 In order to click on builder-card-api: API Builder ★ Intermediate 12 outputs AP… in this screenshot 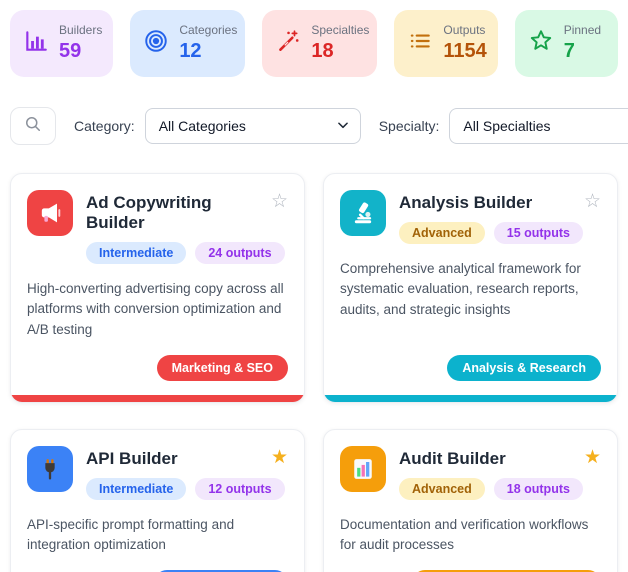, I will do `click(157, 500)`.